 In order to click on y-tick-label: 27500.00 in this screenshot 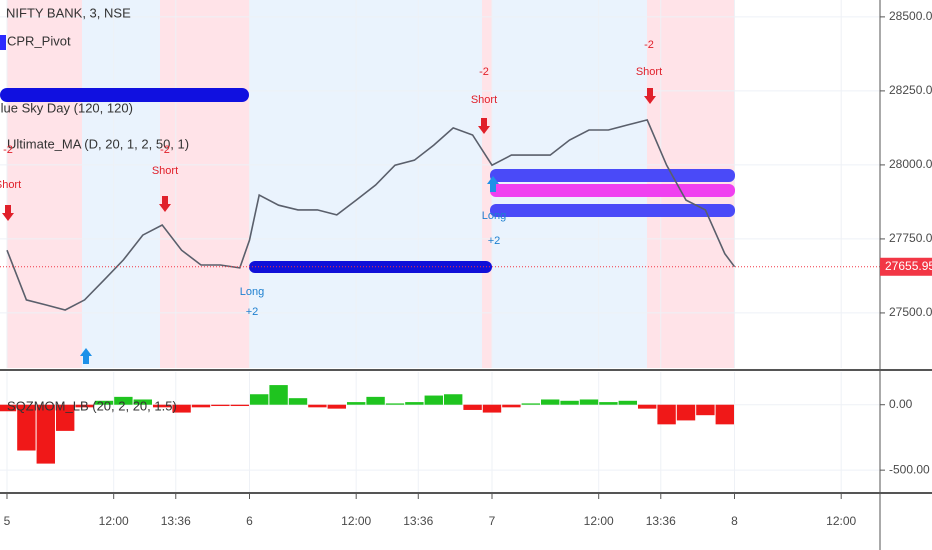, I will do `click(910, 312)`.